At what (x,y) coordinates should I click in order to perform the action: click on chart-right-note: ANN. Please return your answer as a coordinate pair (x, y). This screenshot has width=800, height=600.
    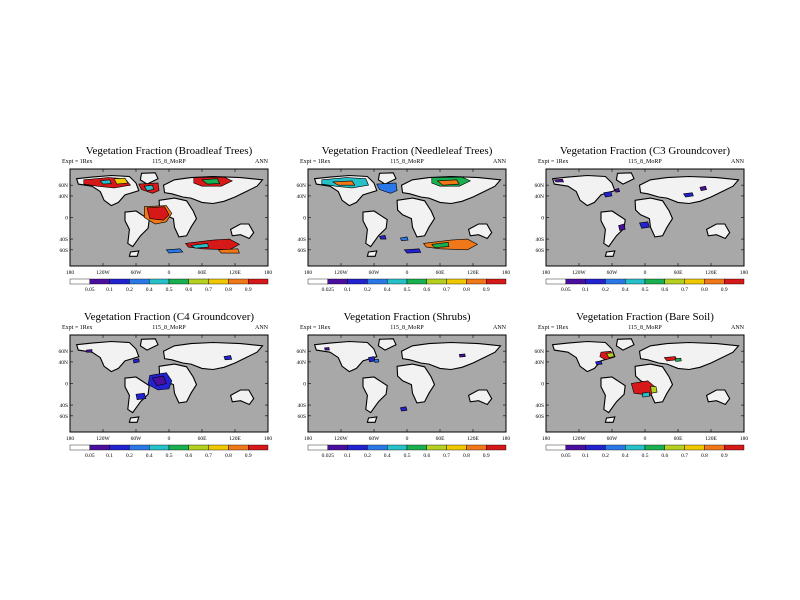
    Looking at the image, I should click on (738, 162).